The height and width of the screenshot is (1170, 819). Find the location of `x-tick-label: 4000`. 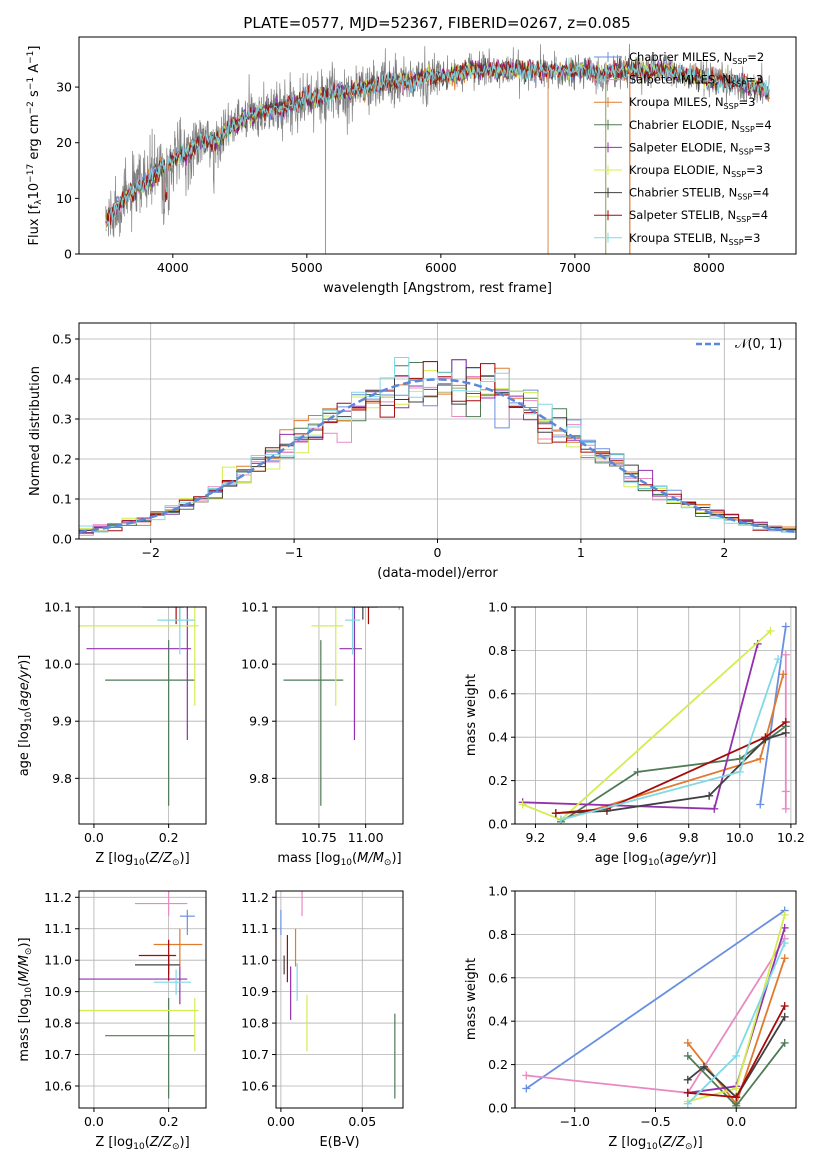

x-tick-label: 4000 is located at coordinates (173, 267).